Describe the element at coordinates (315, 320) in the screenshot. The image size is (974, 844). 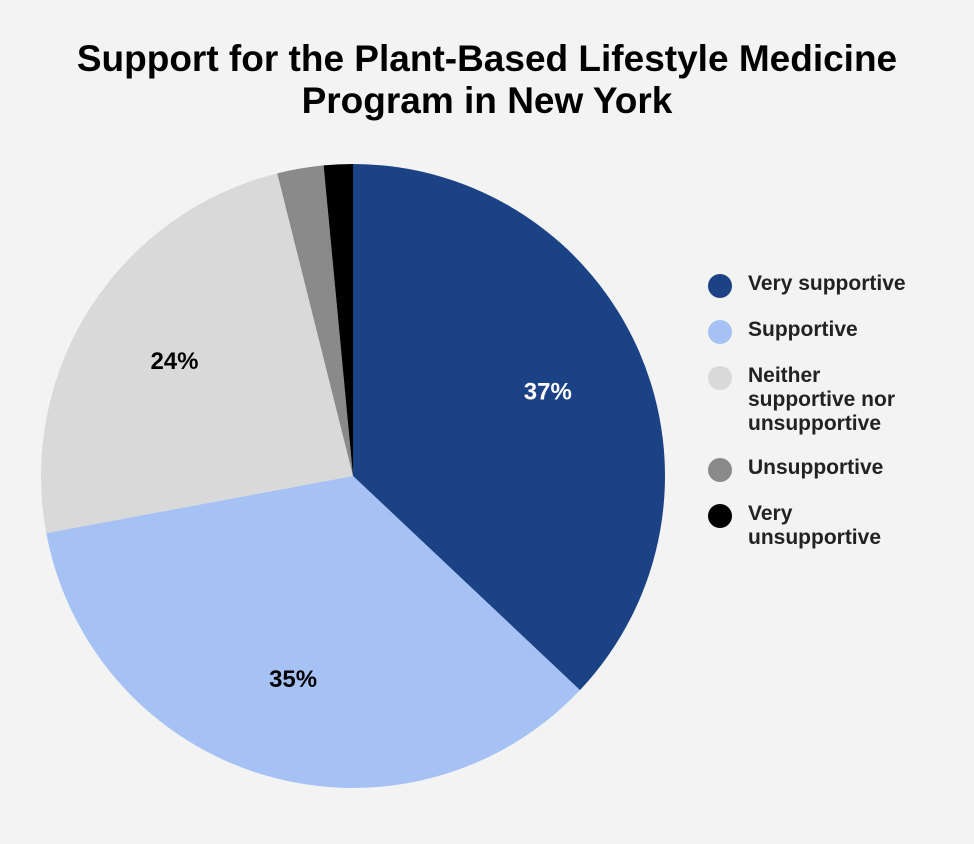
I see `pie-slice-unsupportive` at that location.